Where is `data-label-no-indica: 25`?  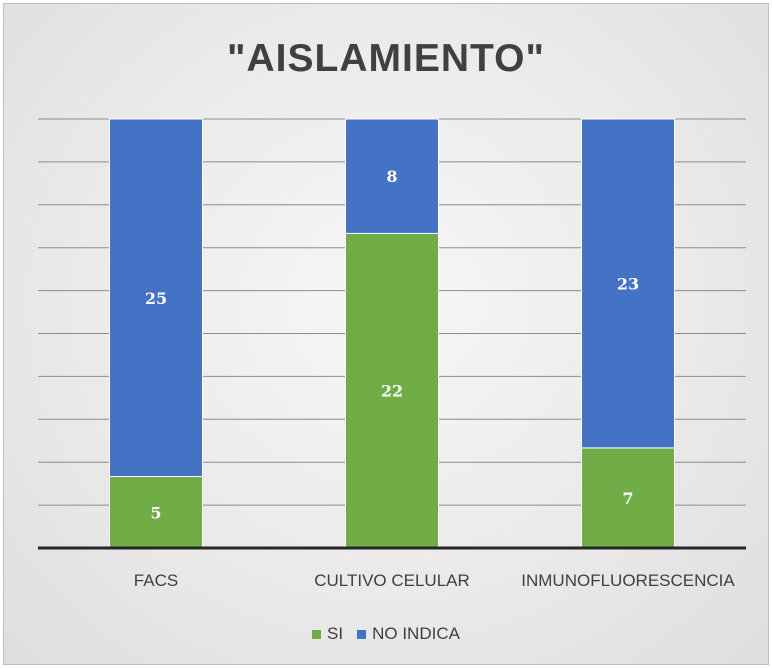 data-label-no-indica: 25 is located at coordinates (156, 298).